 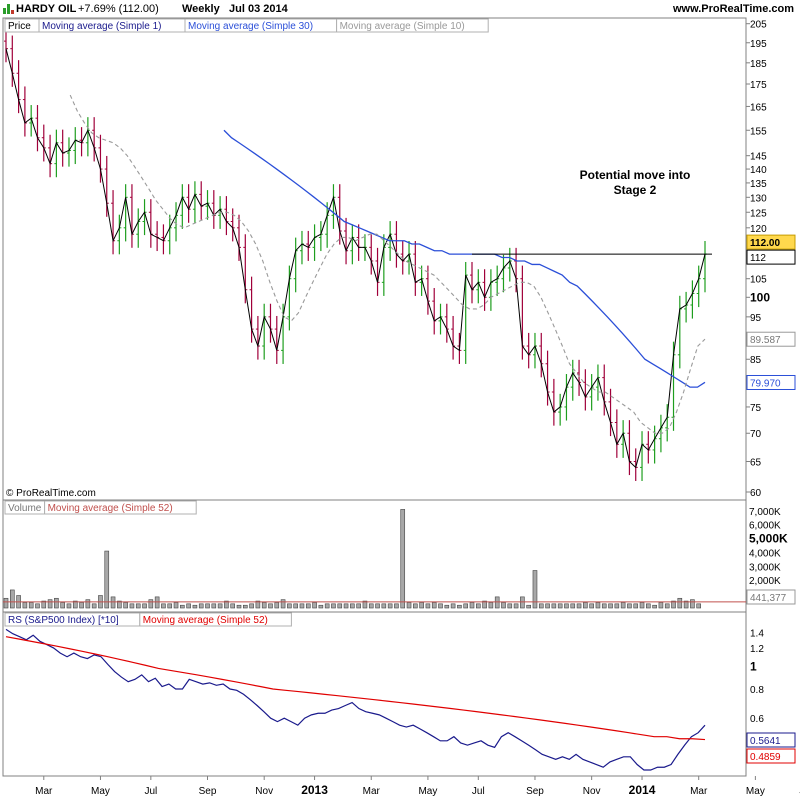 I want to click on price-axis-label: 105, so click(x=758, y=280).